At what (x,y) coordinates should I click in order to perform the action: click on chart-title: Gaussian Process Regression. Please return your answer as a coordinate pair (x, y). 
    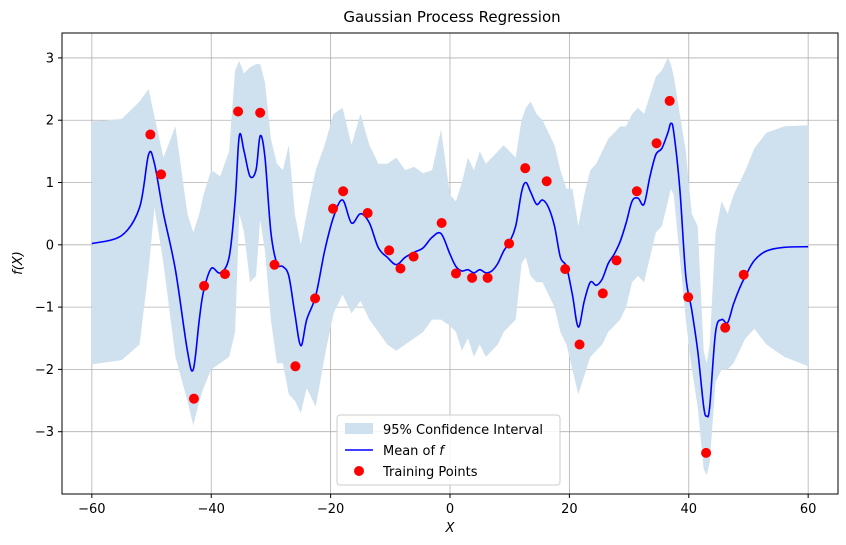
    Looking at the image, I should click on (451, 17).